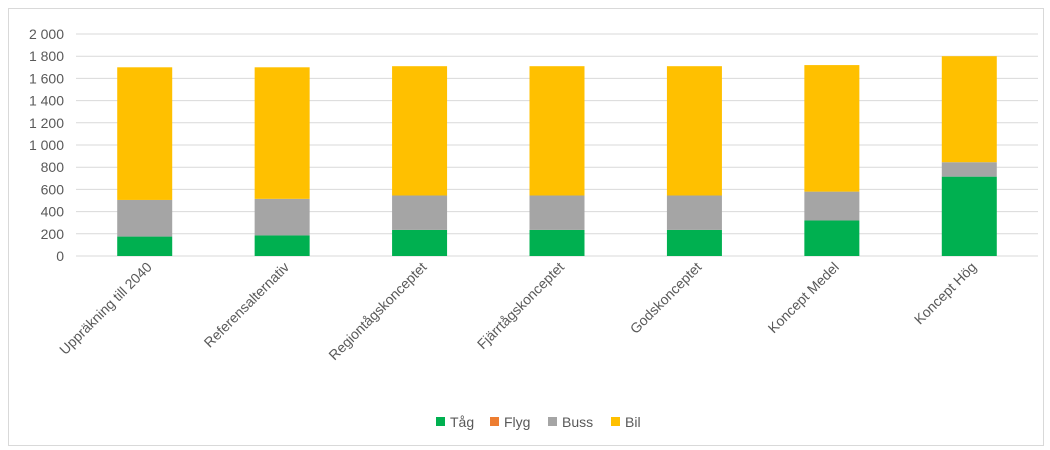 The width and height of the screenshot is (1050, 450). Describe the element at coordinates (60, 256) in the screenshot. I see `y-tick-label: 0` at that location.